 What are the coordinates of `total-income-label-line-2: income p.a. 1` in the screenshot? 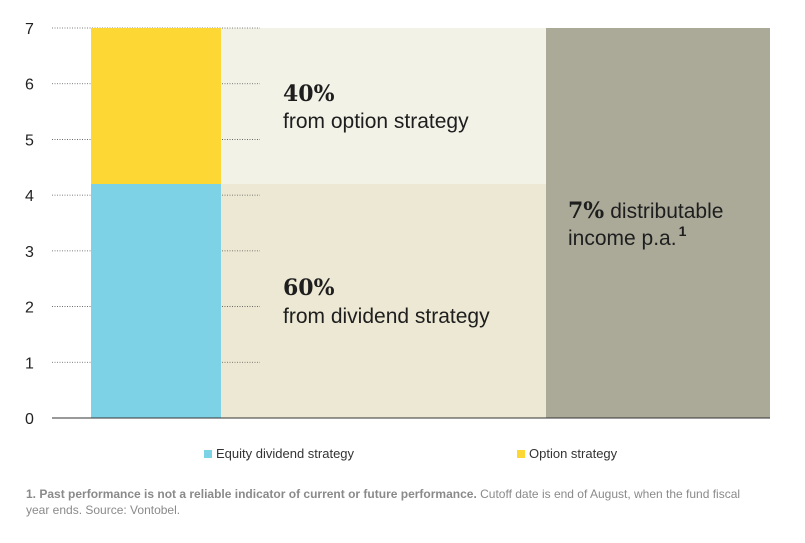 It's located at (627, 236).